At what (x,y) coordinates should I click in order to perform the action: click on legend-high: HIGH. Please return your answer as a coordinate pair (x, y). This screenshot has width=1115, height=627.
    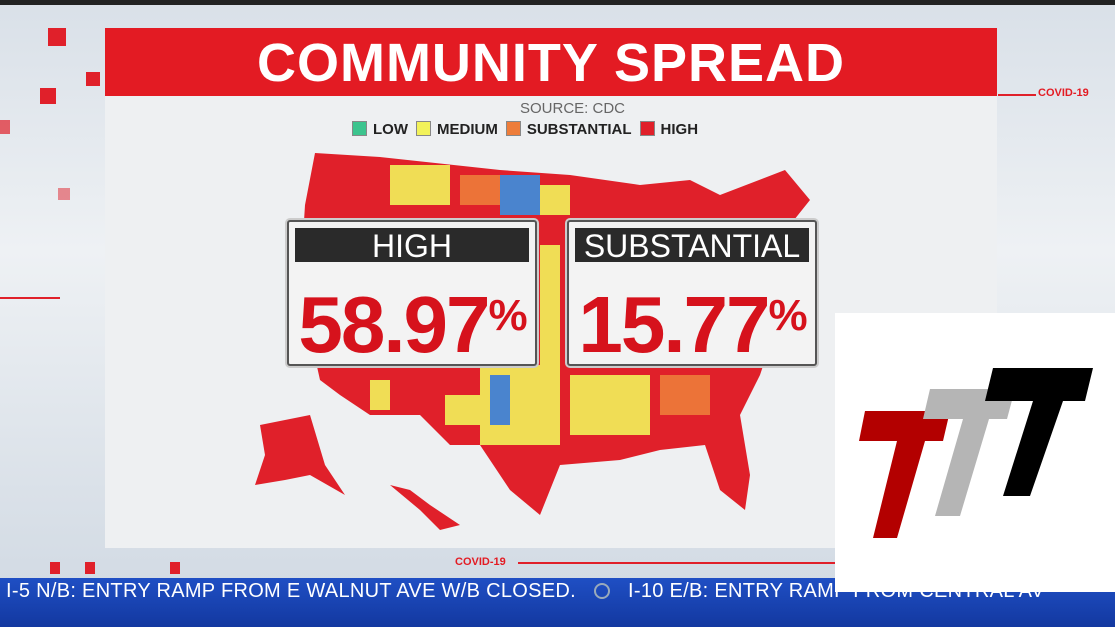
    Looking at the image, I should click on (669, 129).